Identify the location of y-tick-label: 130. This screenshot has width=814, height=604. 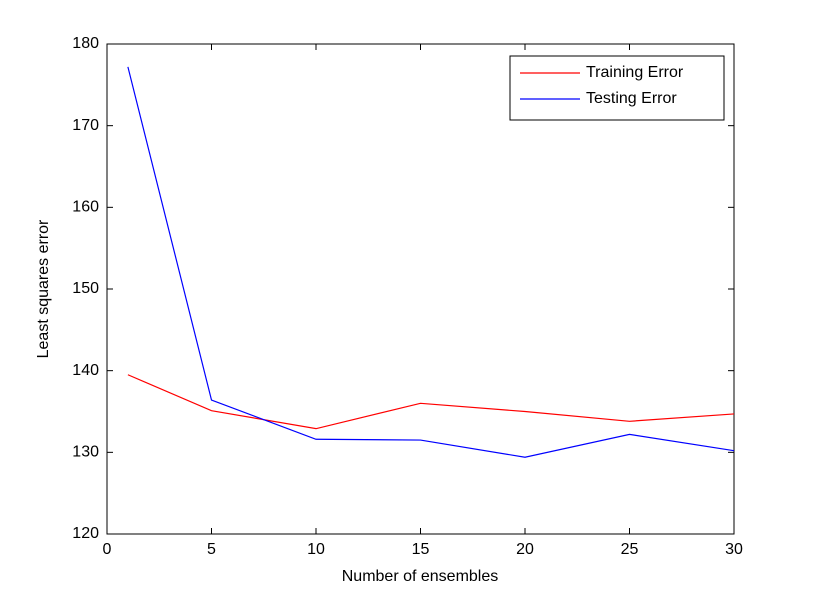
(85, 452).